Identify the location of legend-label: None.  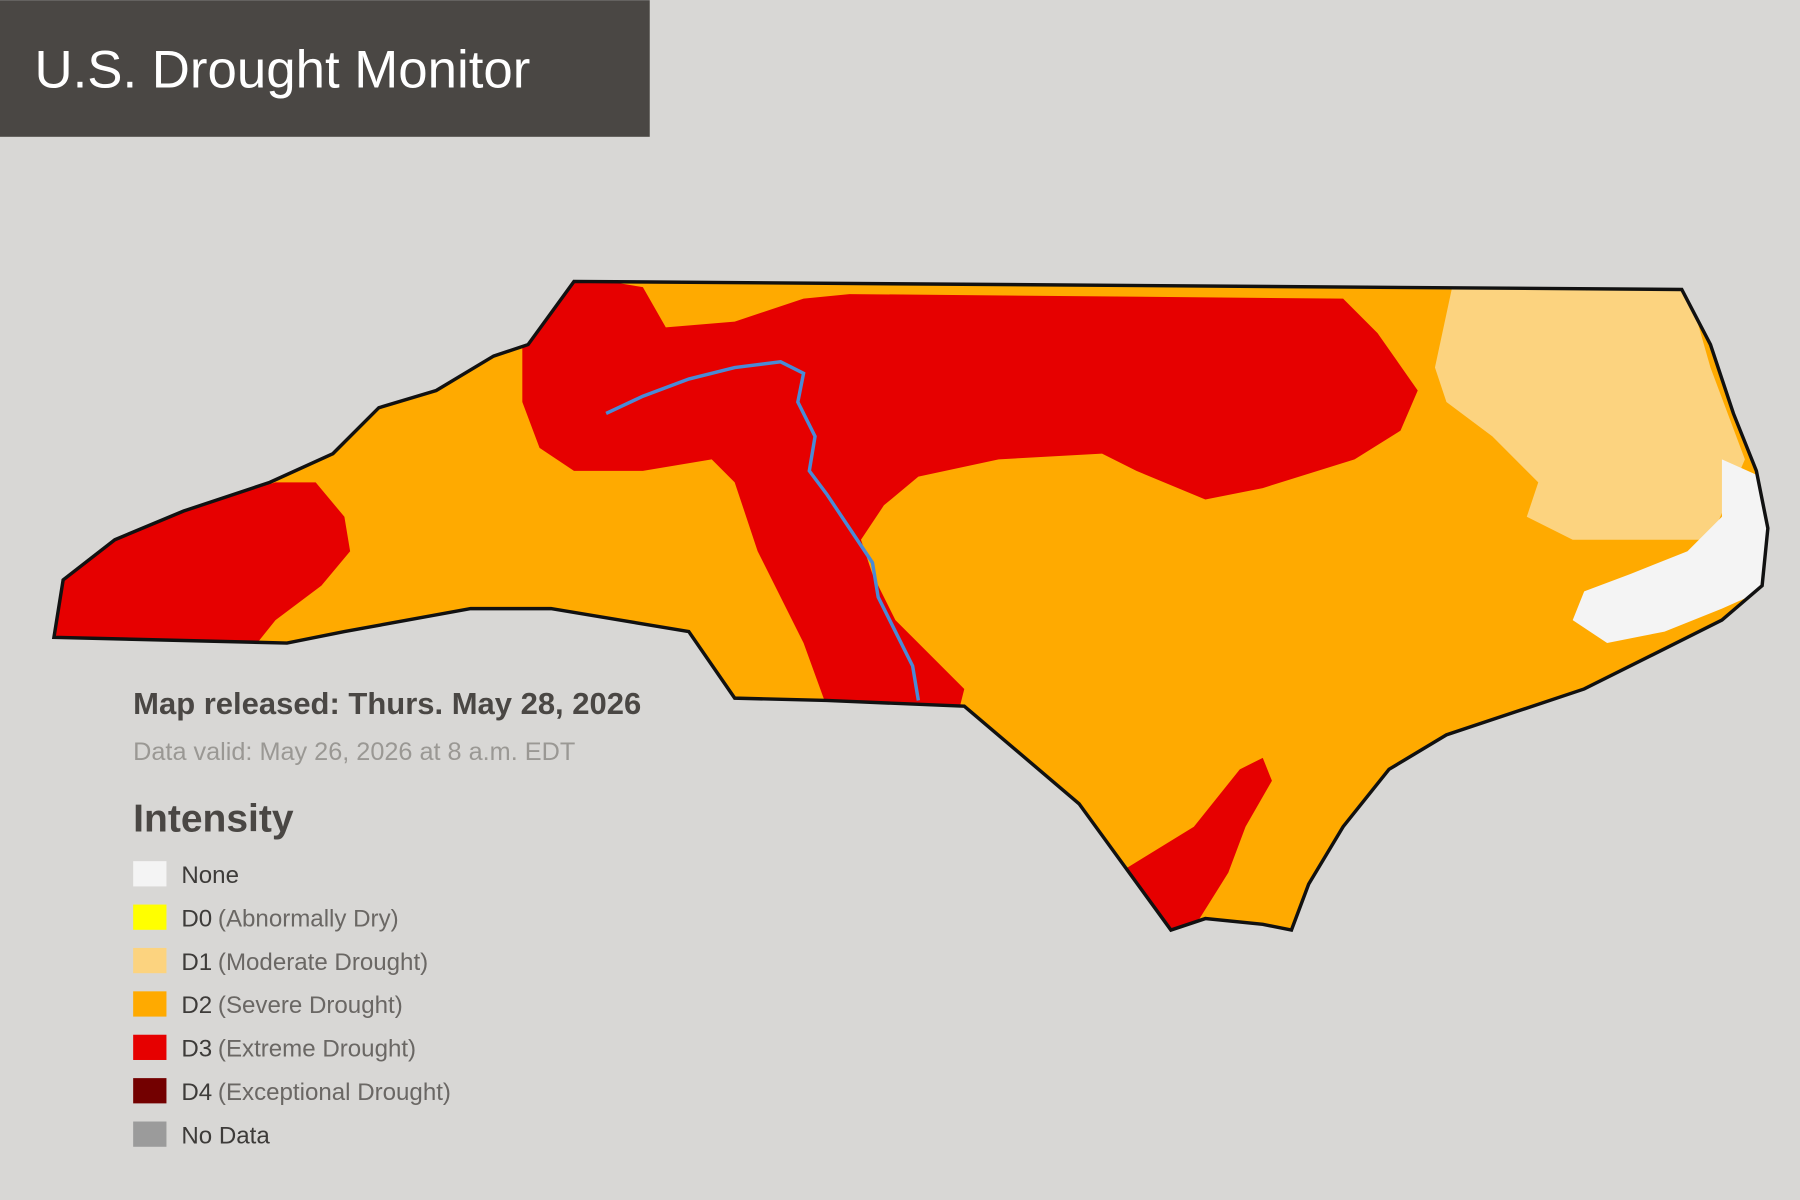
(210, 875).